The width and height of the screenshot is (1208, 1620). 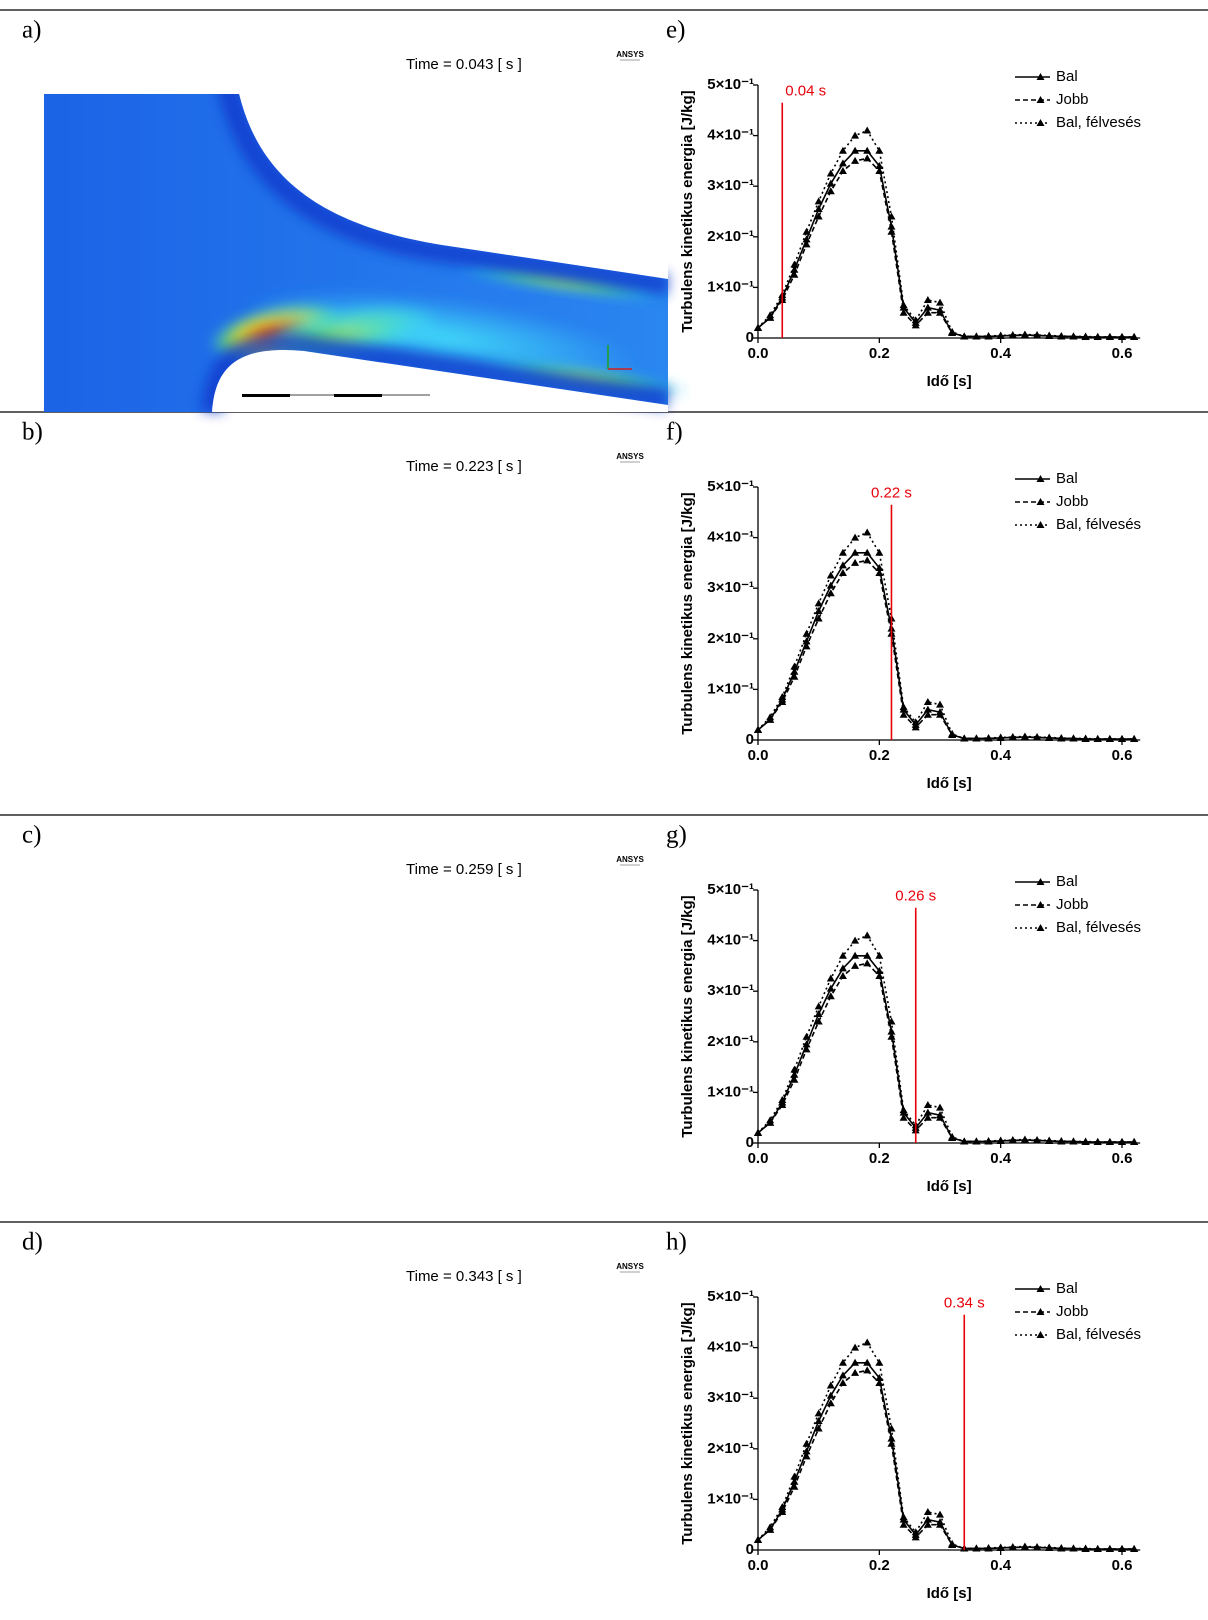 What do you see at coordinates (32, 432) in the screenshot?
I see `panel-label: b)` at bounding box center [32, 432].